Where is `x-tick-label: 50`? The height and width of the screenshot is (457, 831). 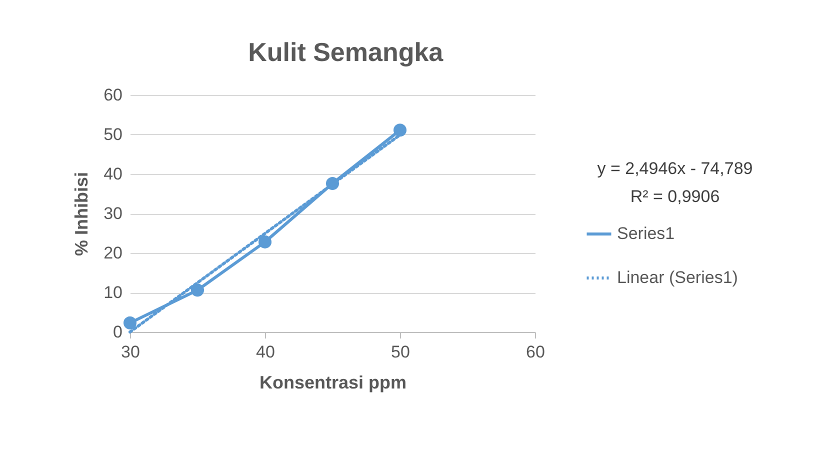 x-tick-label: 50 is located at coordinates (400, 352).